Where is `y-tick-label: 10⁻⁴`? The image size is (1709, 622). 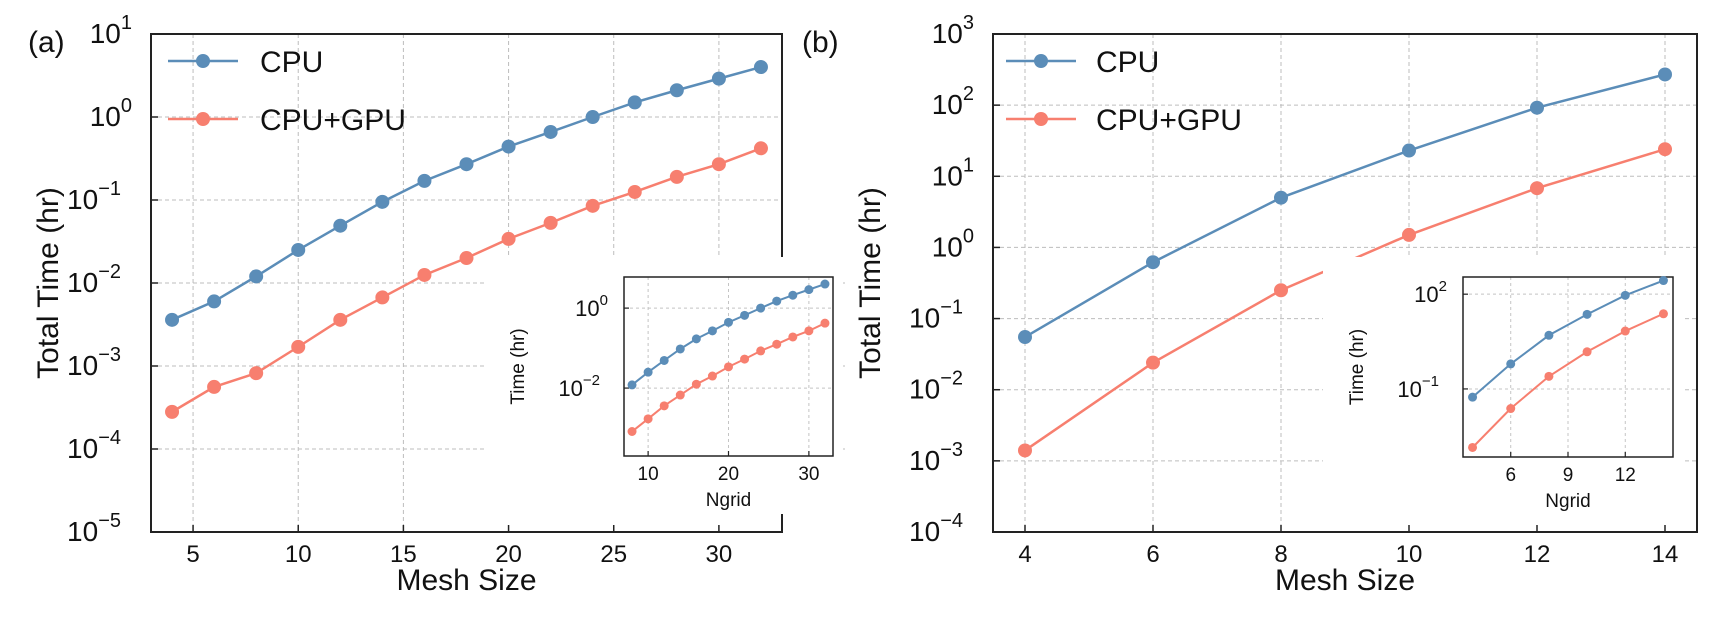 y-tick-label: 10⁻⁴ is located at coordinates (936, 528).